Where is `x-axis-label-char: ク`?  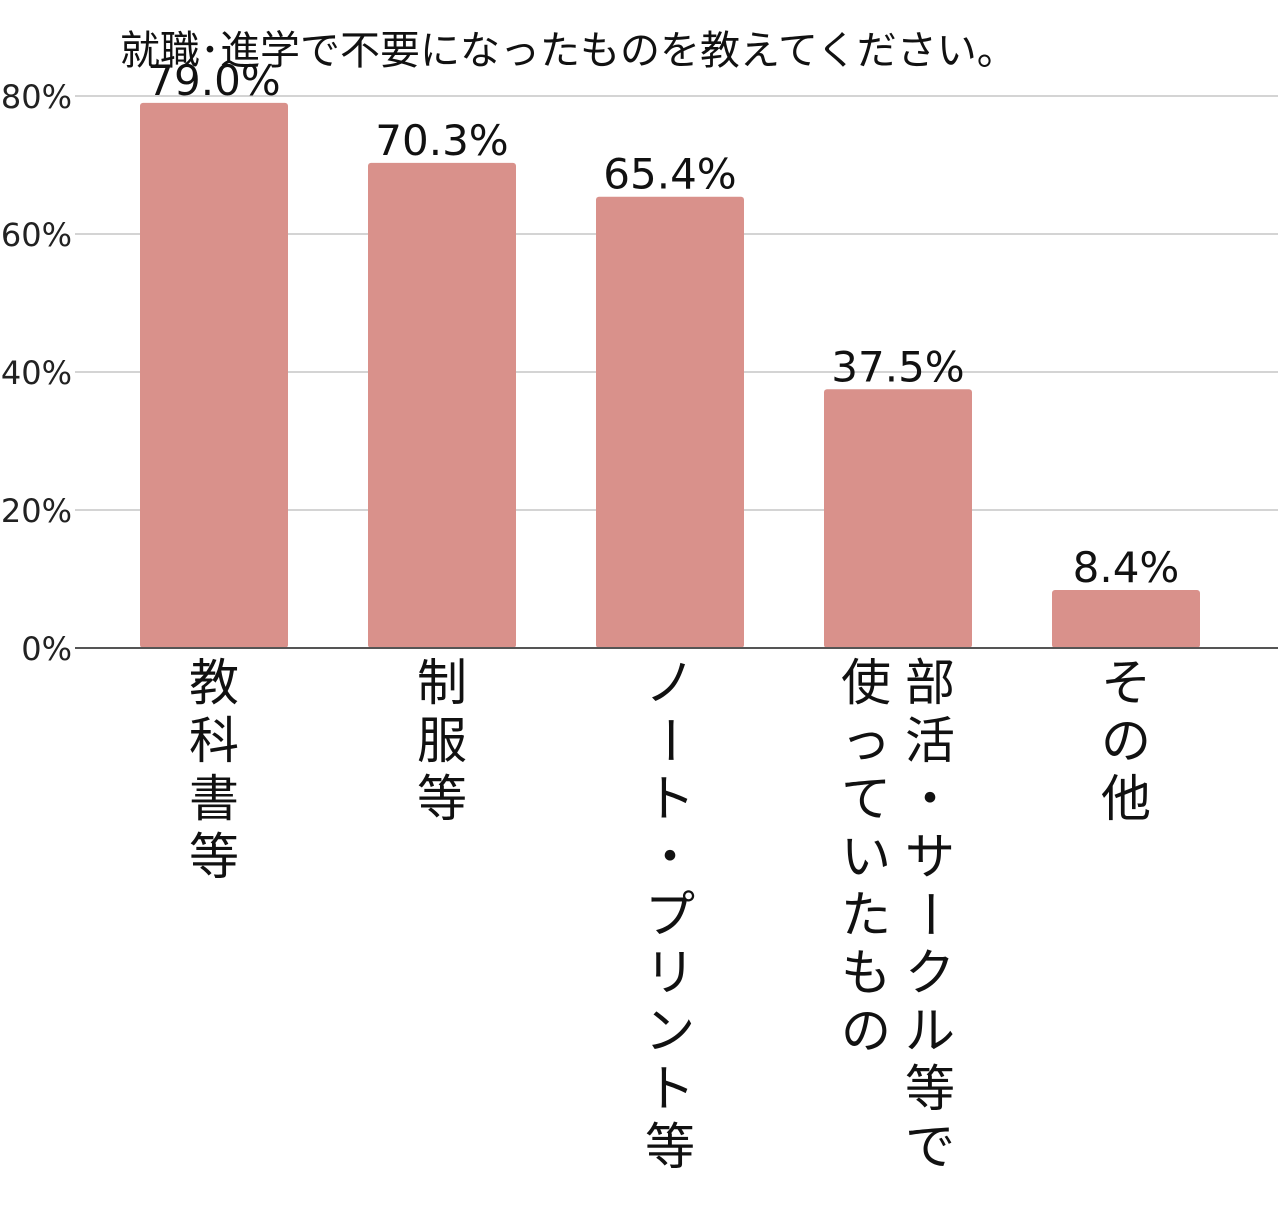
x-axis-label-char: ク is located at coordinates (930, 973).